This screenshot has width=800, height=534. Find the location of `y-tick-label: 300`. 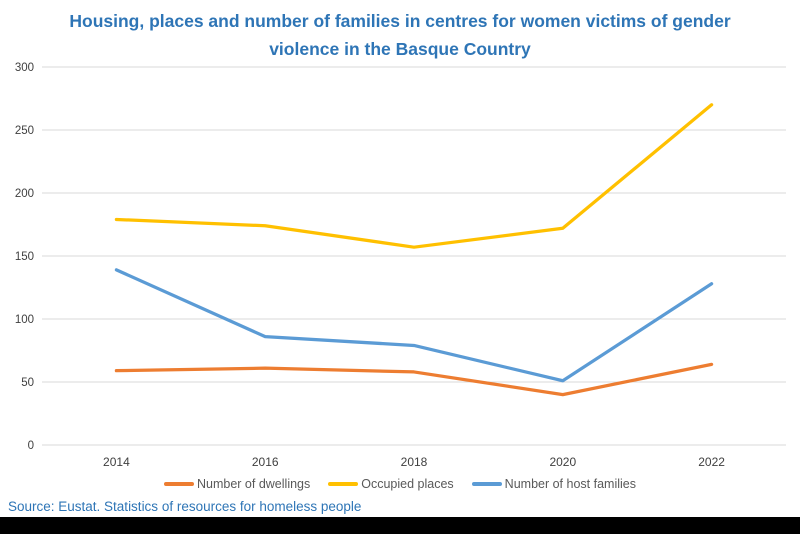

y-tick-label: 300 is located at coordinates (24, 68).